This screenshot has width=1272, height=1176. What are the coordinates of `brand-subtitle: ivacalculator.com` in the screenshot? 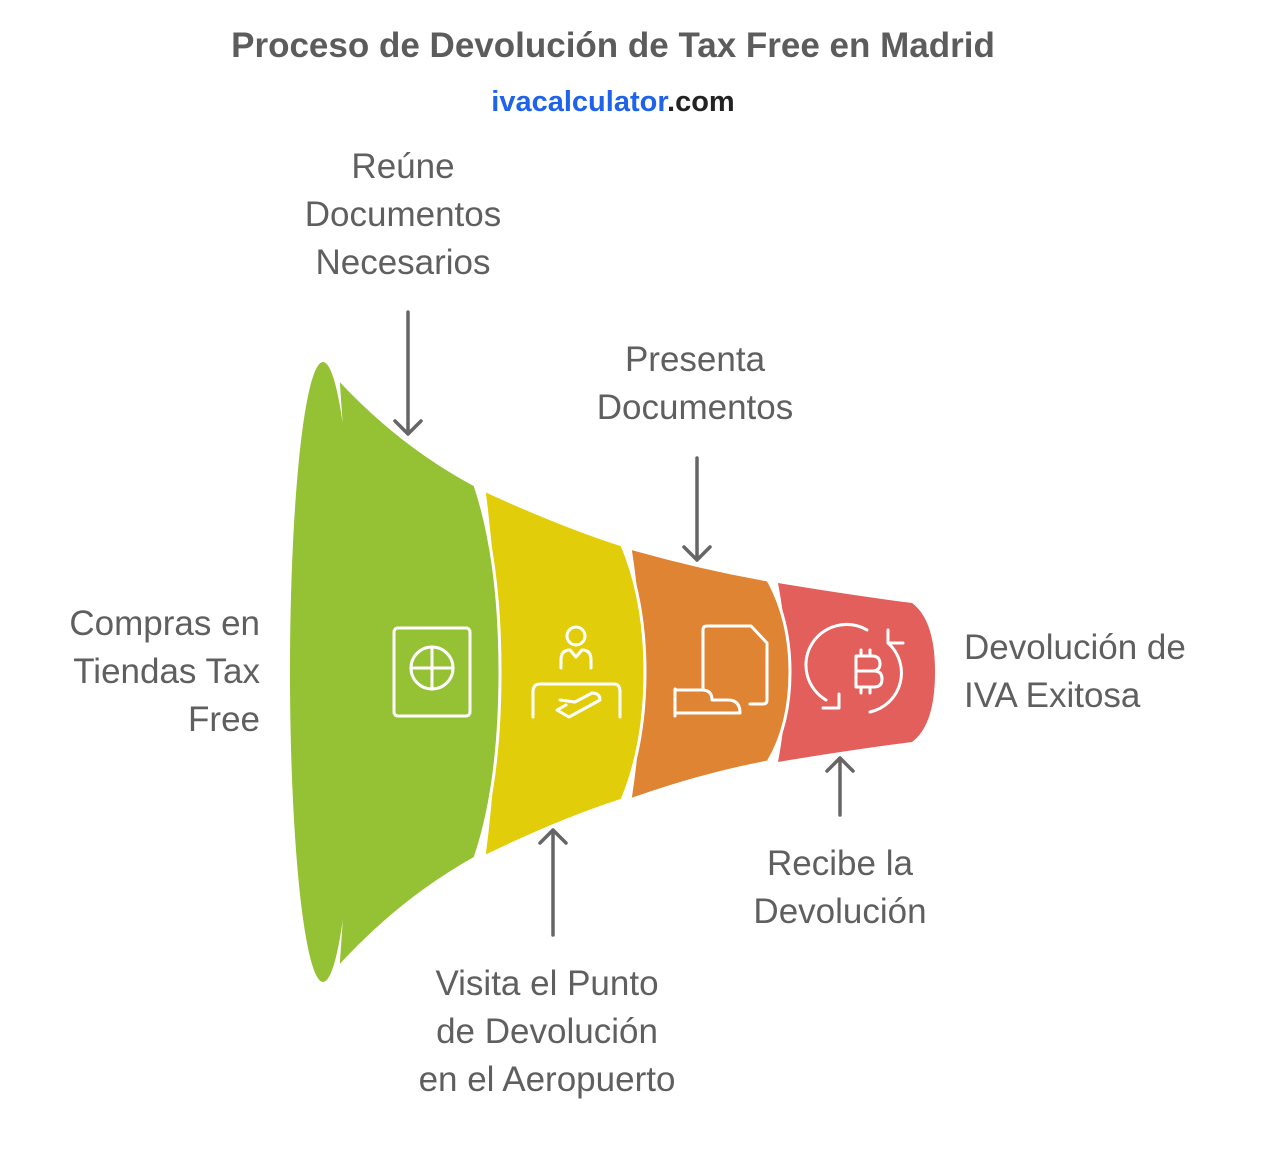 It's located at (613, 102).